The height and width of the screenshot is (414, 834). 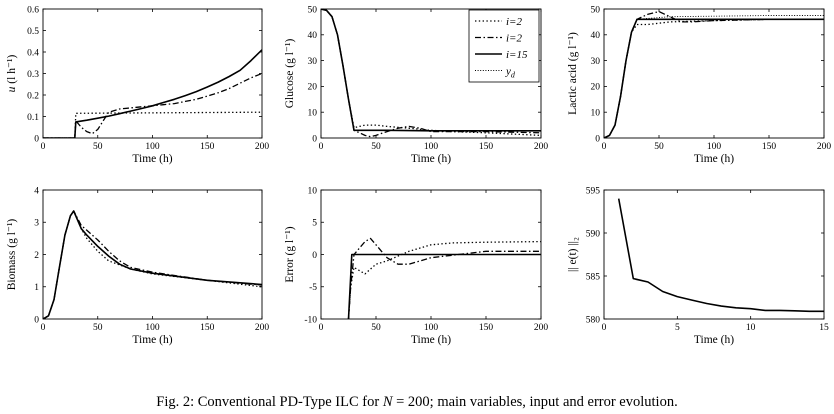 I want to click on series-line-thin-dotted, so click(x=714, y=76).